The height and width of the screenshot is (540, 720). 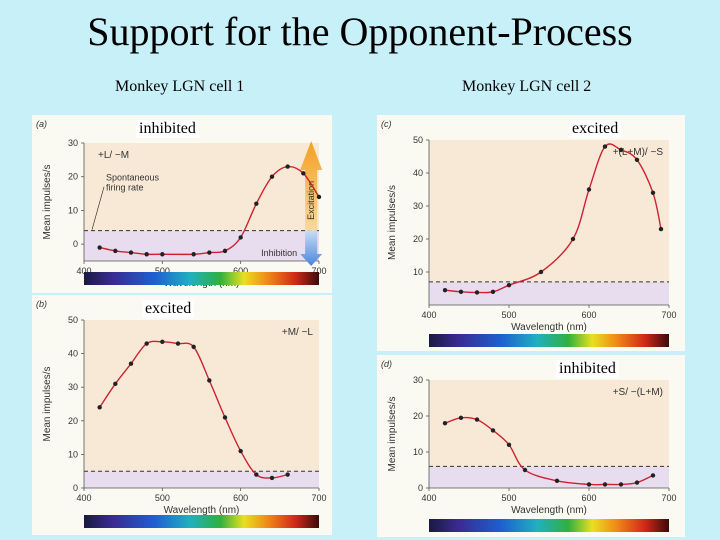 What do you see at coordinates (125, 188) in the screenshot?
I see `annotation-firing-rate: firing rate` at bounding box center [125, 188].